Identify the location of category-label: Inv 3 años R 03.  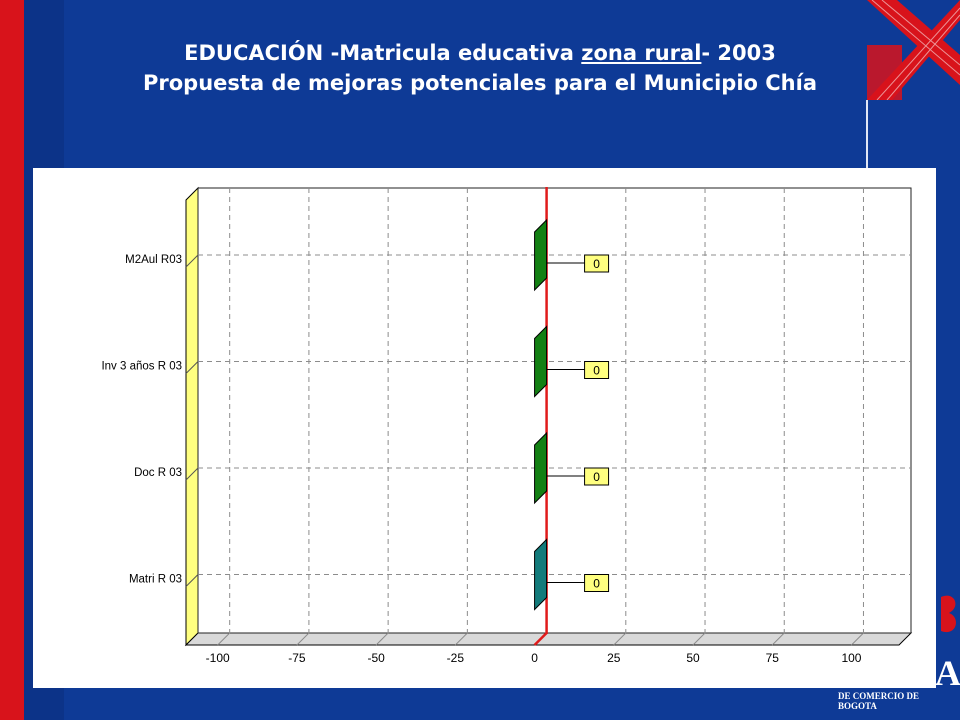
(141, 367).